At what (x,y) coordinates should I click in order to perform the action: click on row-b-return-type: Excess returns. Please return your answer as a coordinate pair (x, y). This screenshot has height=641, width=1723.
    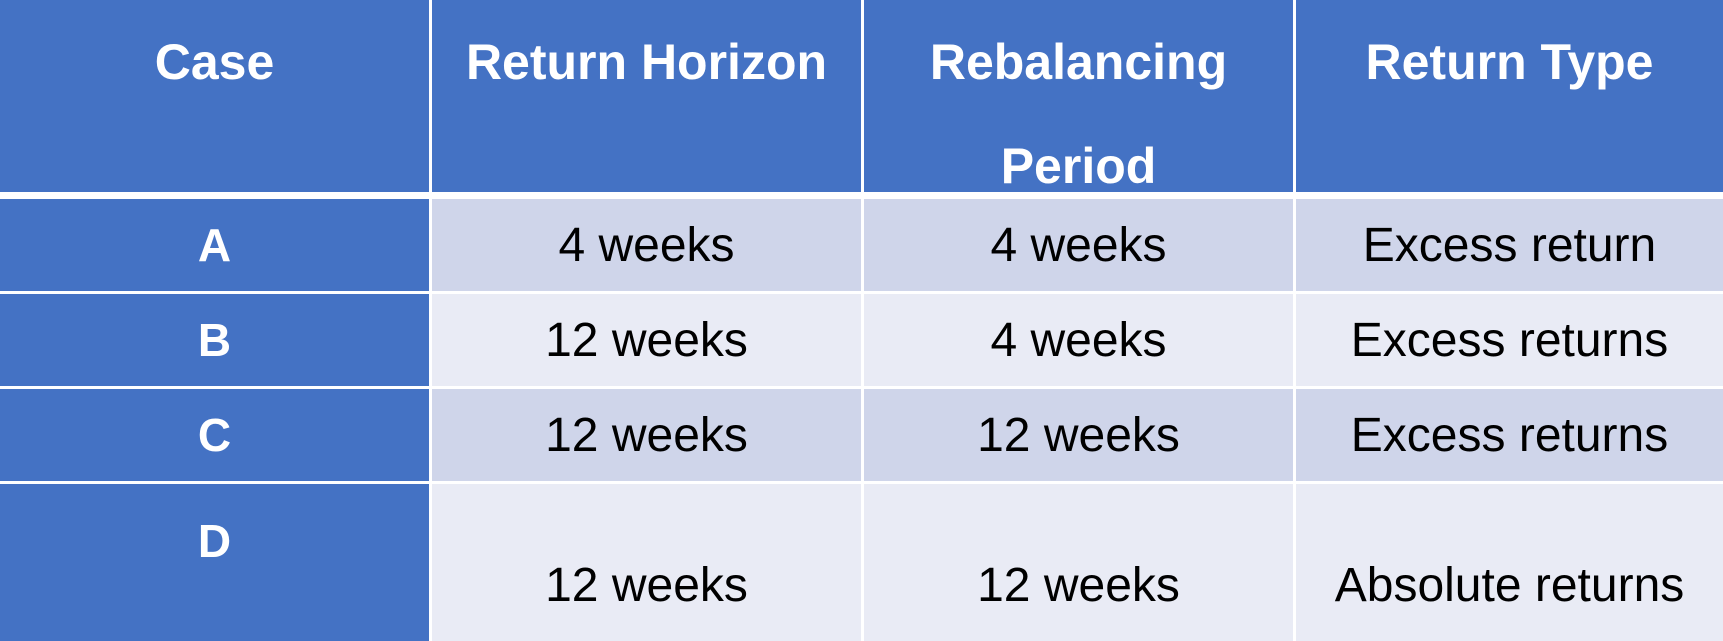
    Looking at the image, I should click on (1509, 341).